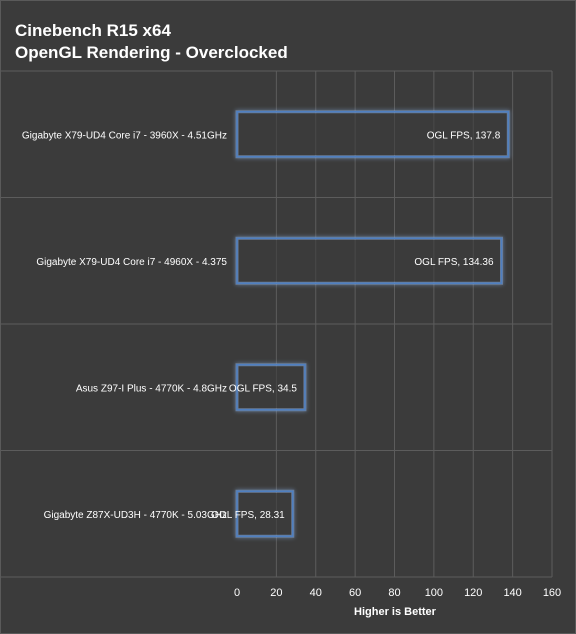 The width and height of the screenshot is (576, 634). Describe the element at coordinates (135, 515) in the screenshot. I see `category-label: Gigabyte Z87X-UD3H - 4770K - 5.03GHz` at that location.